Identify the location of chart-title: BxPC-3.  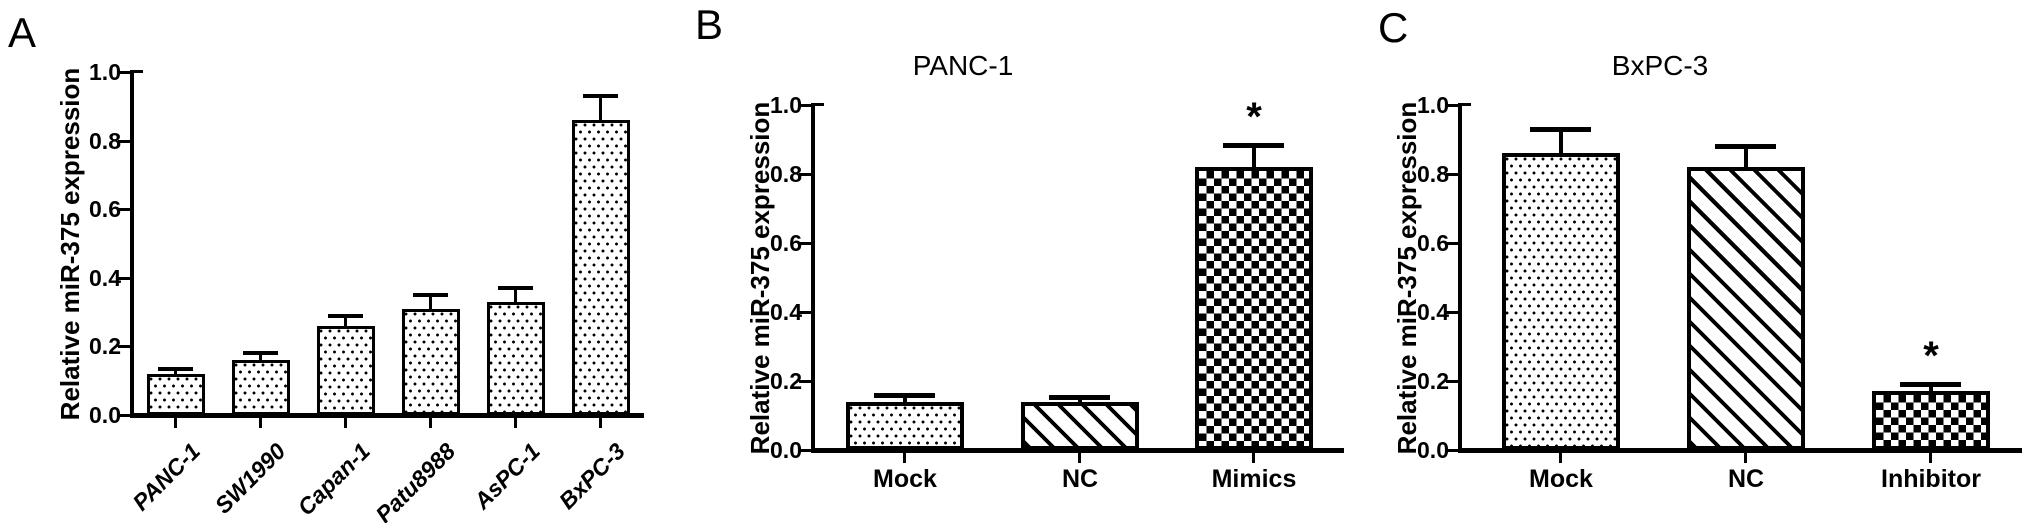
(1660, 65).